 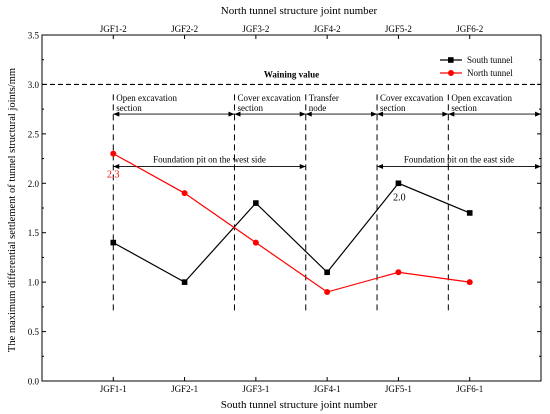 I want to click on data-label: 2.3, so click(x=113, y=175).